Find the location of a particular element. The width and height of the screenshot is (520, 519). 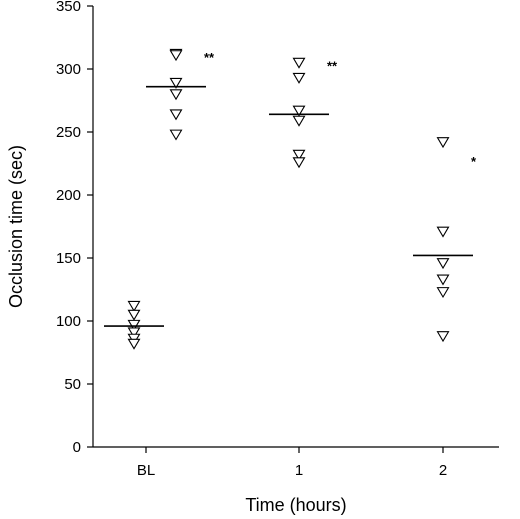

x-tick-label: BL is located at coordinates (146, 470).